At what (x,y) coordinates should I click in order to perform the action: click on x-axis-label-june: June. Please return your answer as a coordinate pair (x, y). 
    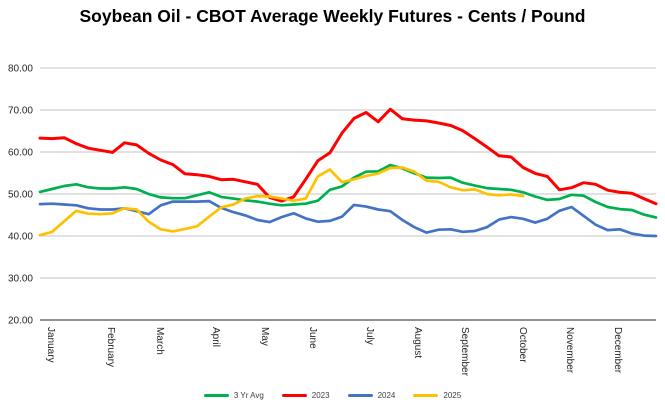
    Looking at the image, I should click on (312, 338).